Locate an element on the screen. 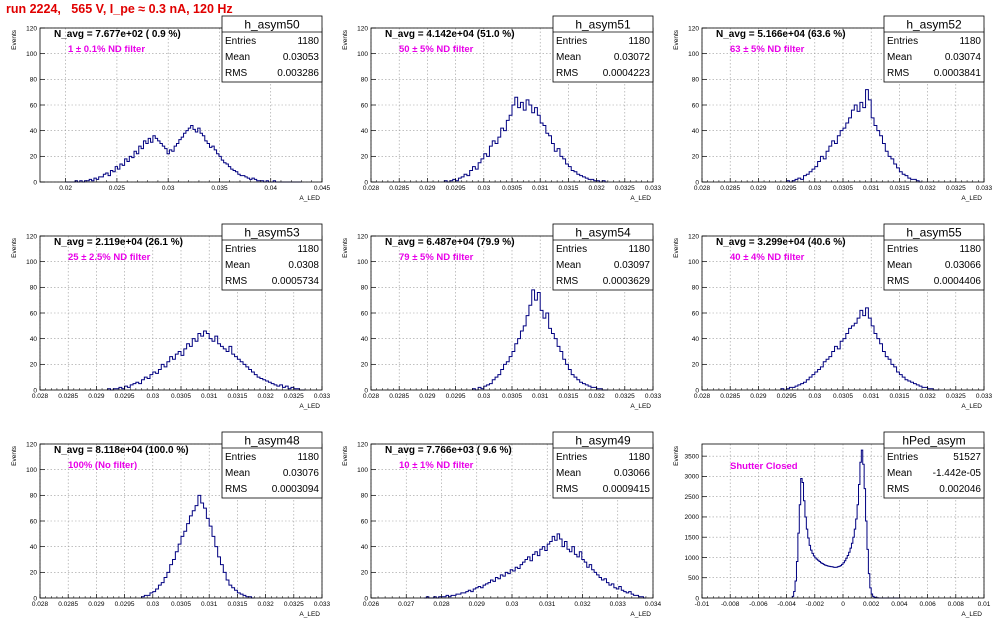 Image resolution: width=996 pixels, height=636 pixels. stats-row-value: 0.03097 is located at coordinates (632, 265).